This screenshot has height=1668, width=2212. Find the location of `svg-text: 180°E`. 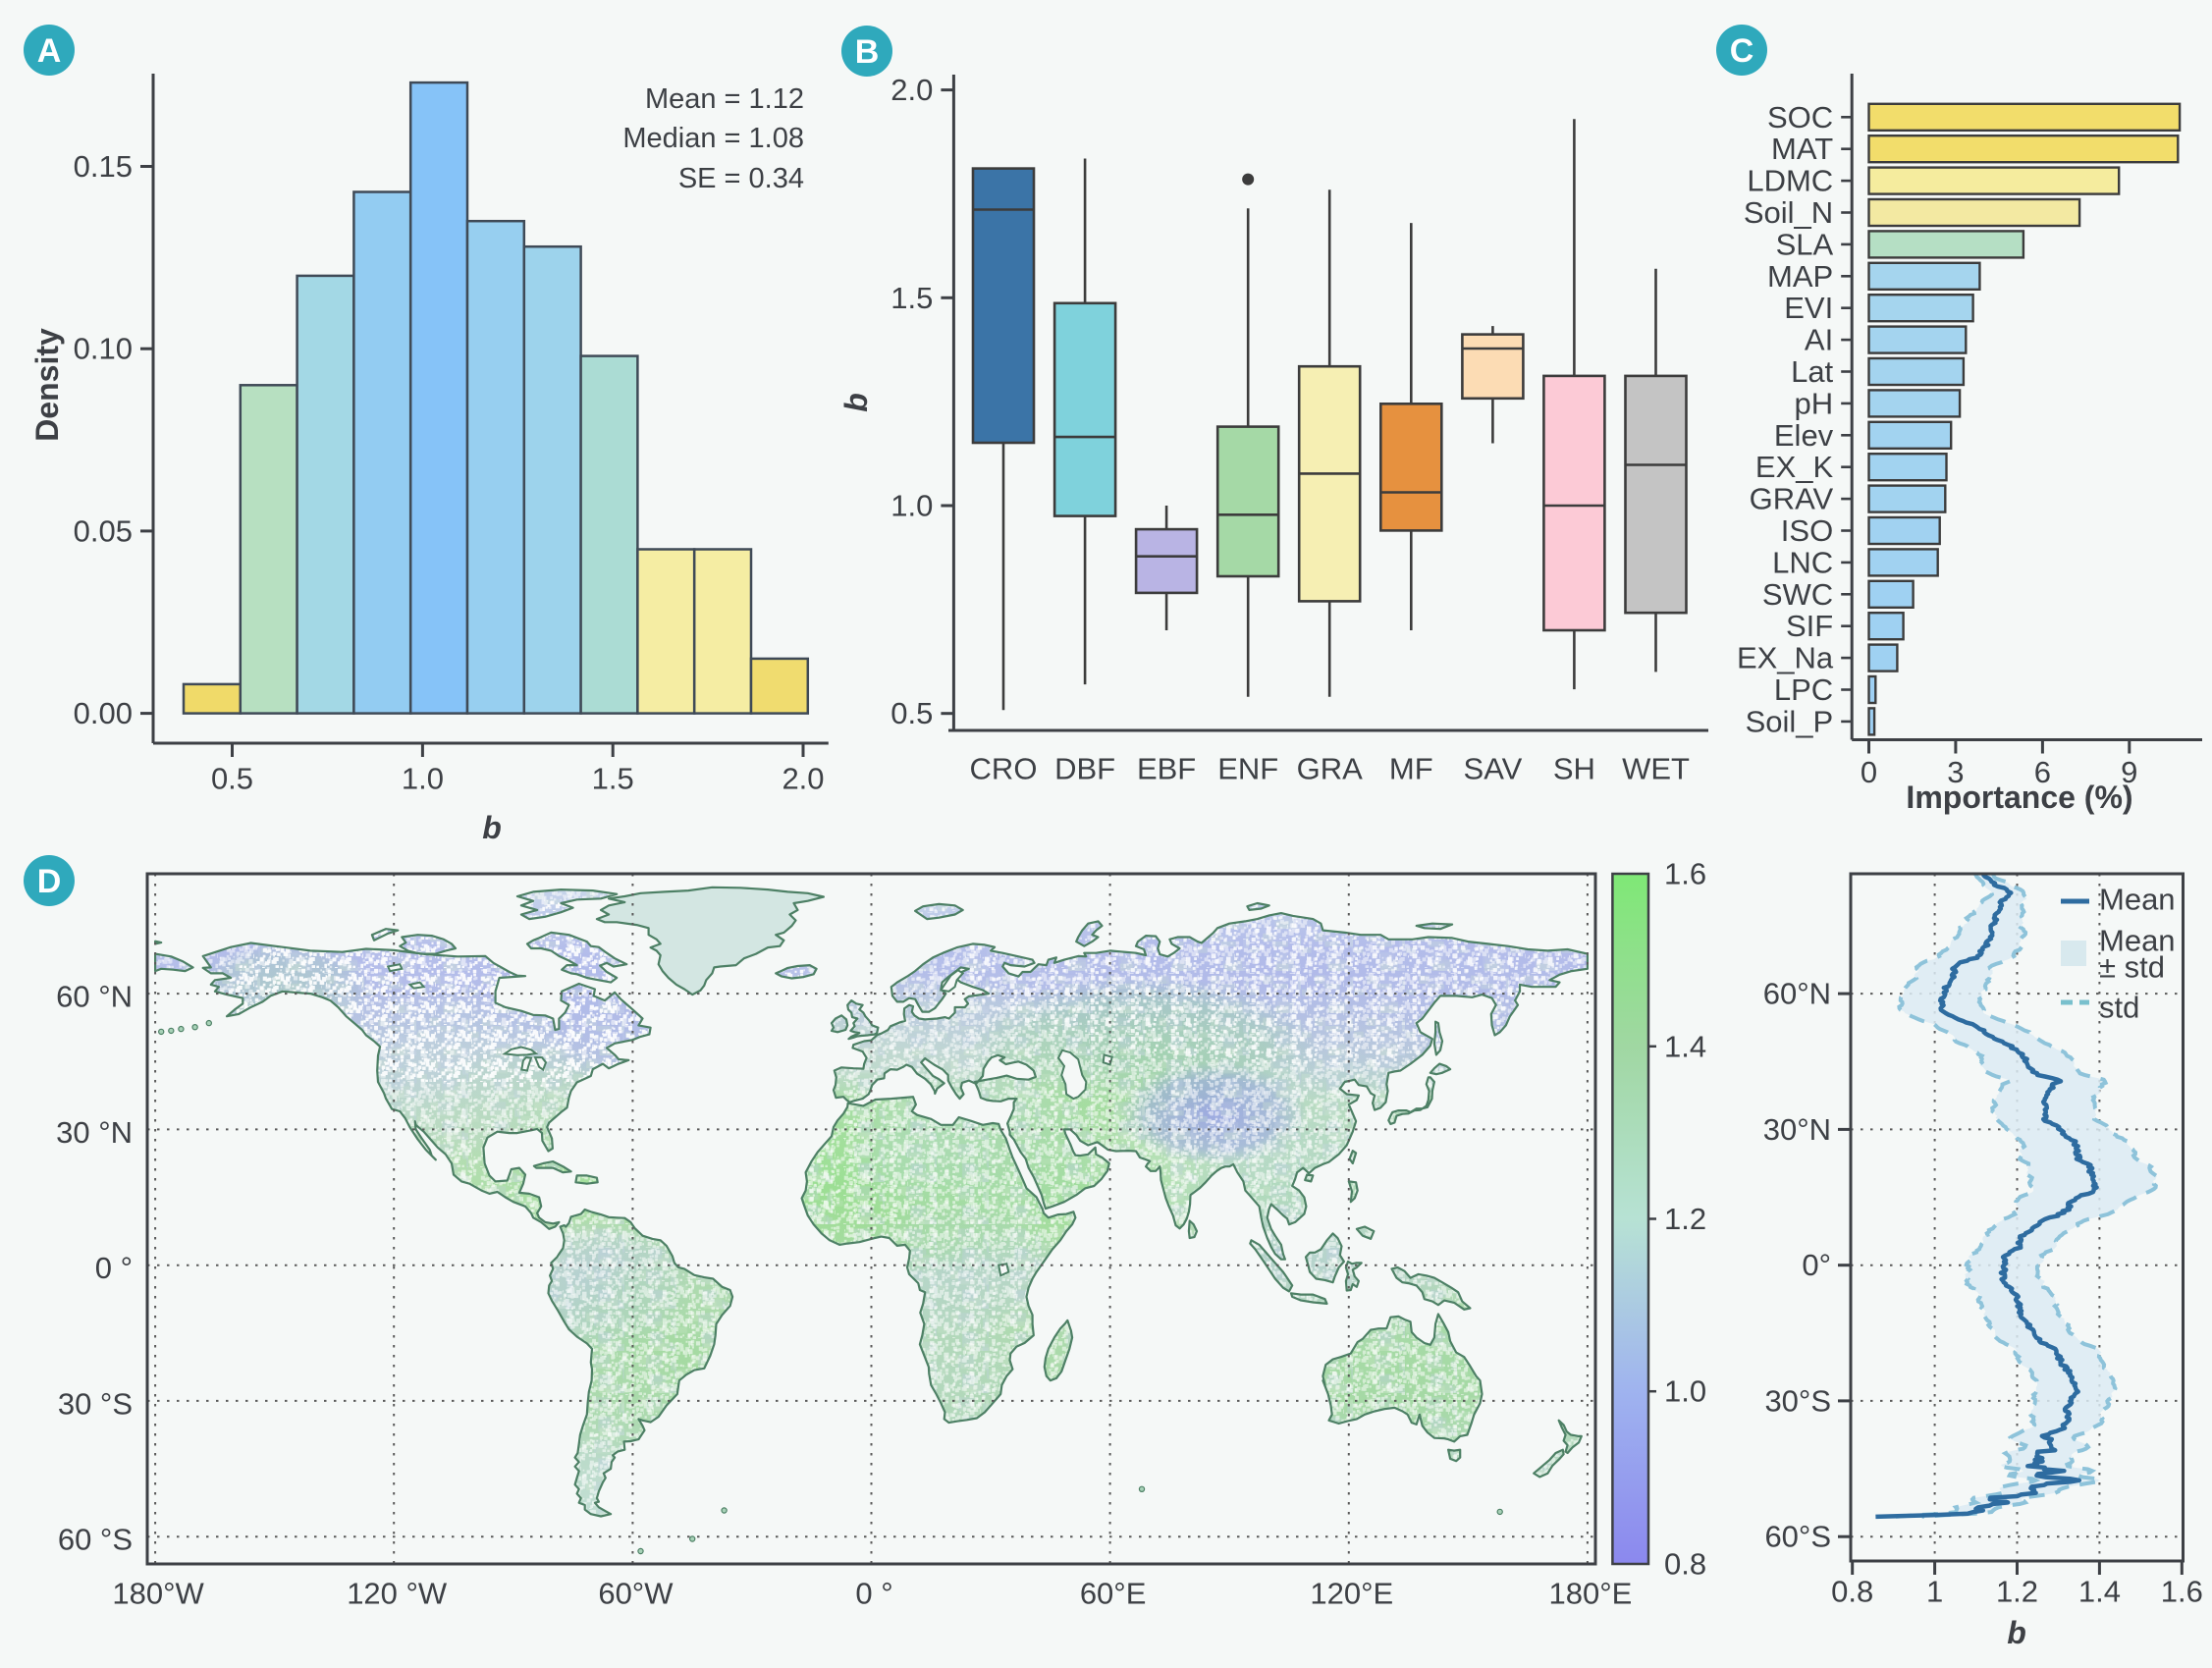

svg-text: 180°E is located at coordinates (1591, 1594).